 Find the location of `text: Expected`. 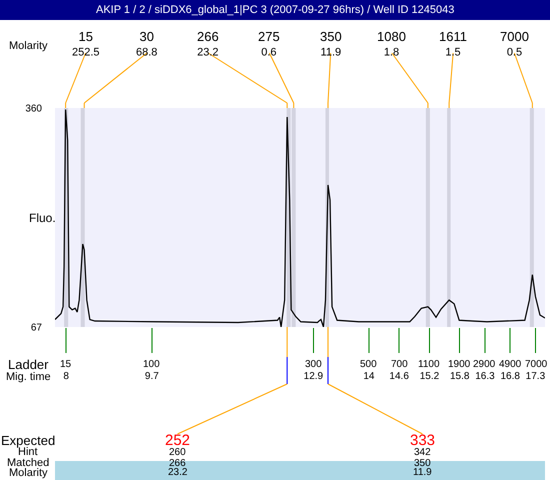

text: Expected is located at coordinates (28, 440).